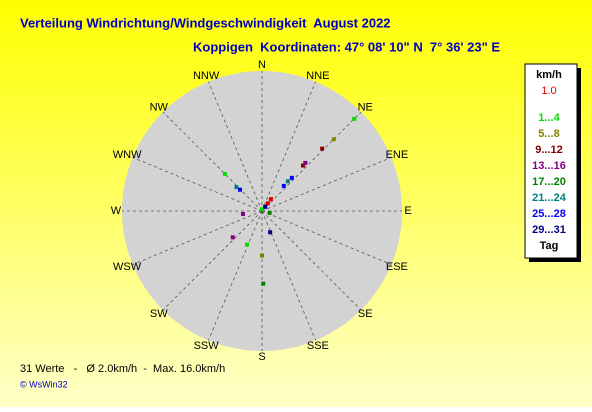 Image resolution: width=592 pixels, height=412 pixels. I want to click on direction-label: SSW, so click(207, 346).